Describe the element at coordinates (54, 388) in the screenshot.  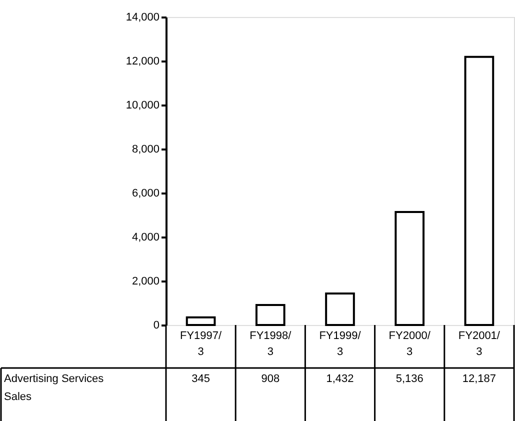
I see `text: Advertising Services Sales` at that location.